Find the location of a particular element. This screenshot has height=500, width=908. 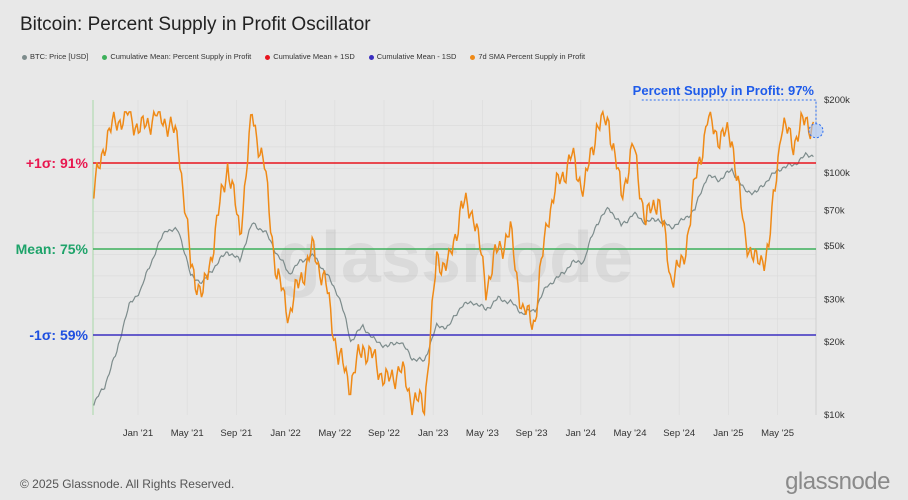

x-tick-label: Sep '23 is located at coordinates (532, 433).